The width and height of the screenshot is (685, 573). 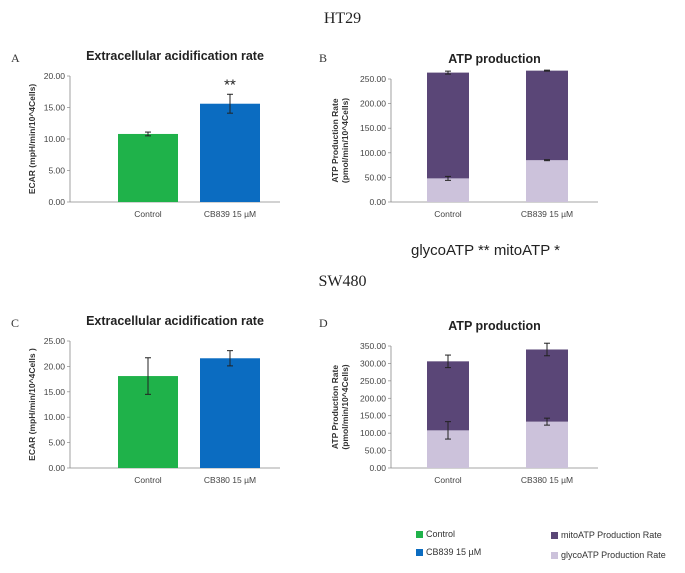 I want to click on panel-letter-c: C, so click(x=15, y=323).